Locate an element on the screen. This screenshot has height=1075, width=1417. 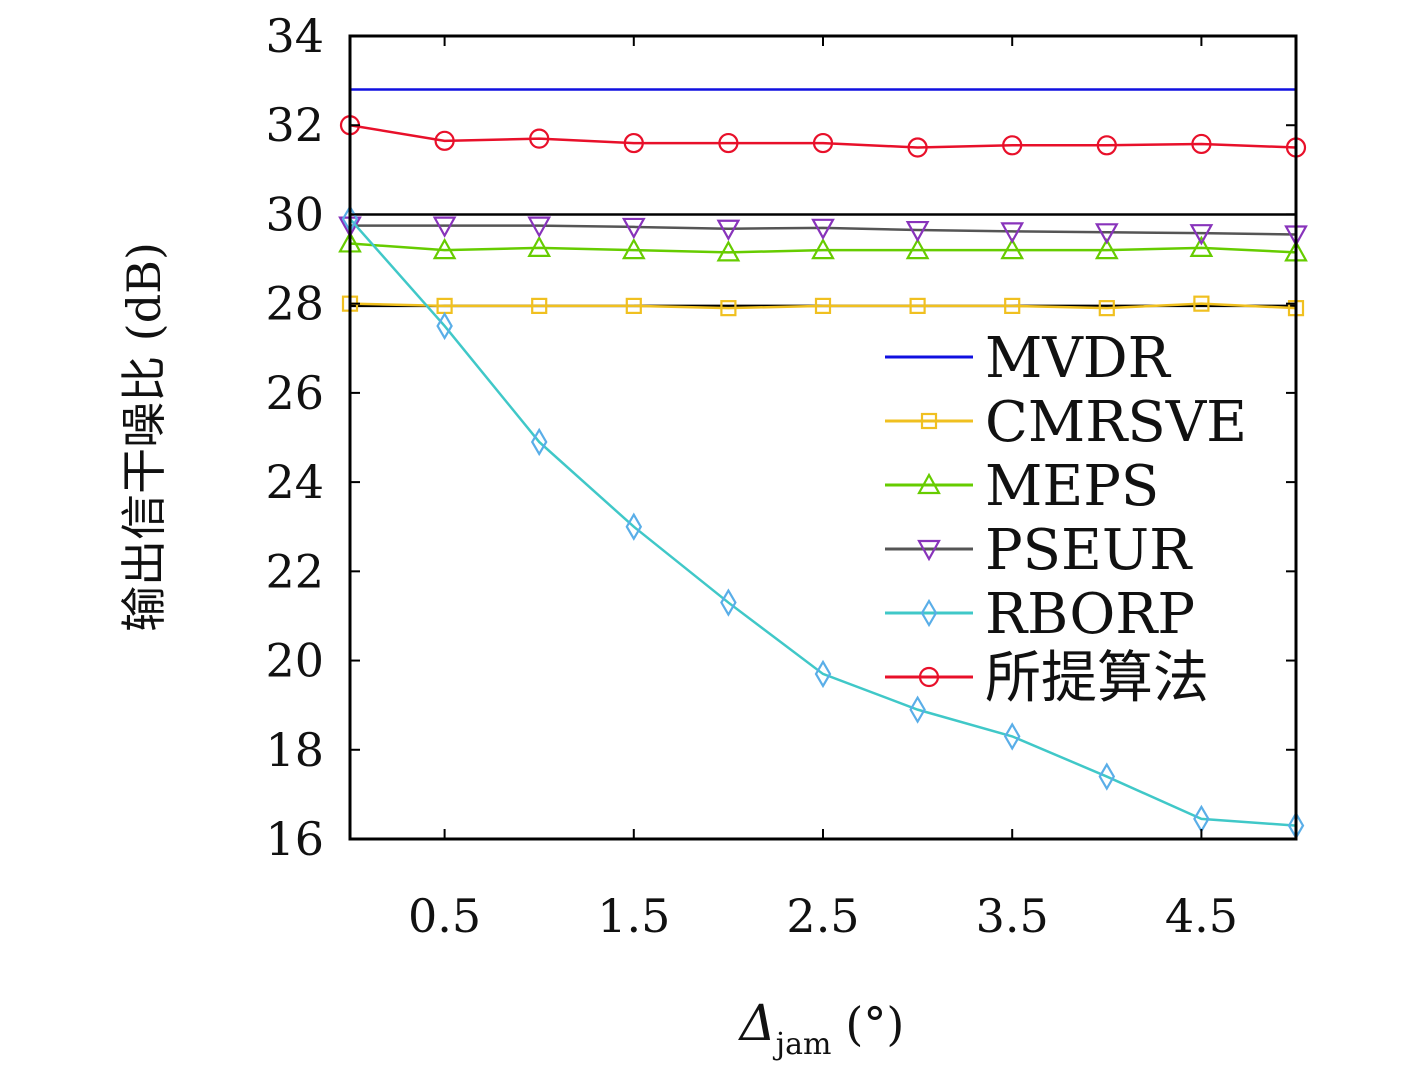
x-axis-title: Δjam (°) is located at coordinates (821, 1028).